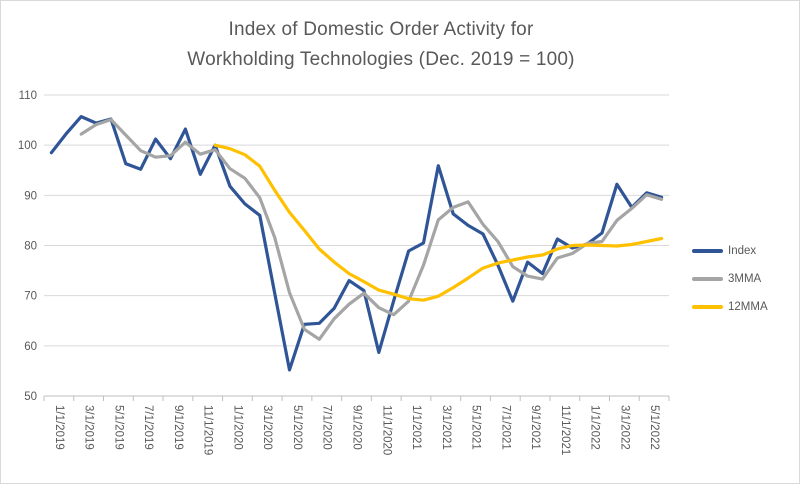 The height and width of the screenshot is (484, 800). I want to click on x-axis-label: 9/1/2021, so click(535, 427).